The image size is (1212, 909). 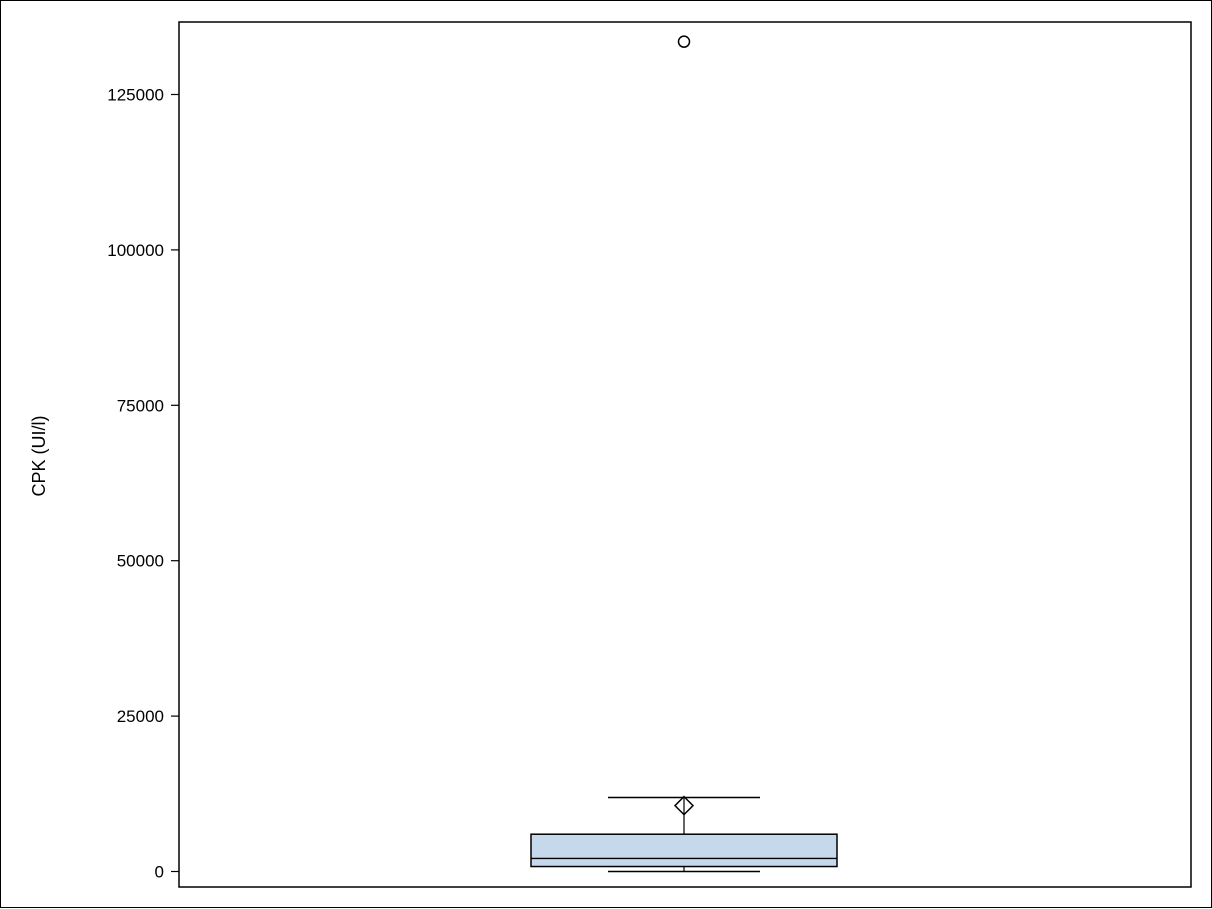 What do you see at coordinates (135, 250) in the screenshot?
I see `y-tick-label: 100000` at bounding box center [135, 250].